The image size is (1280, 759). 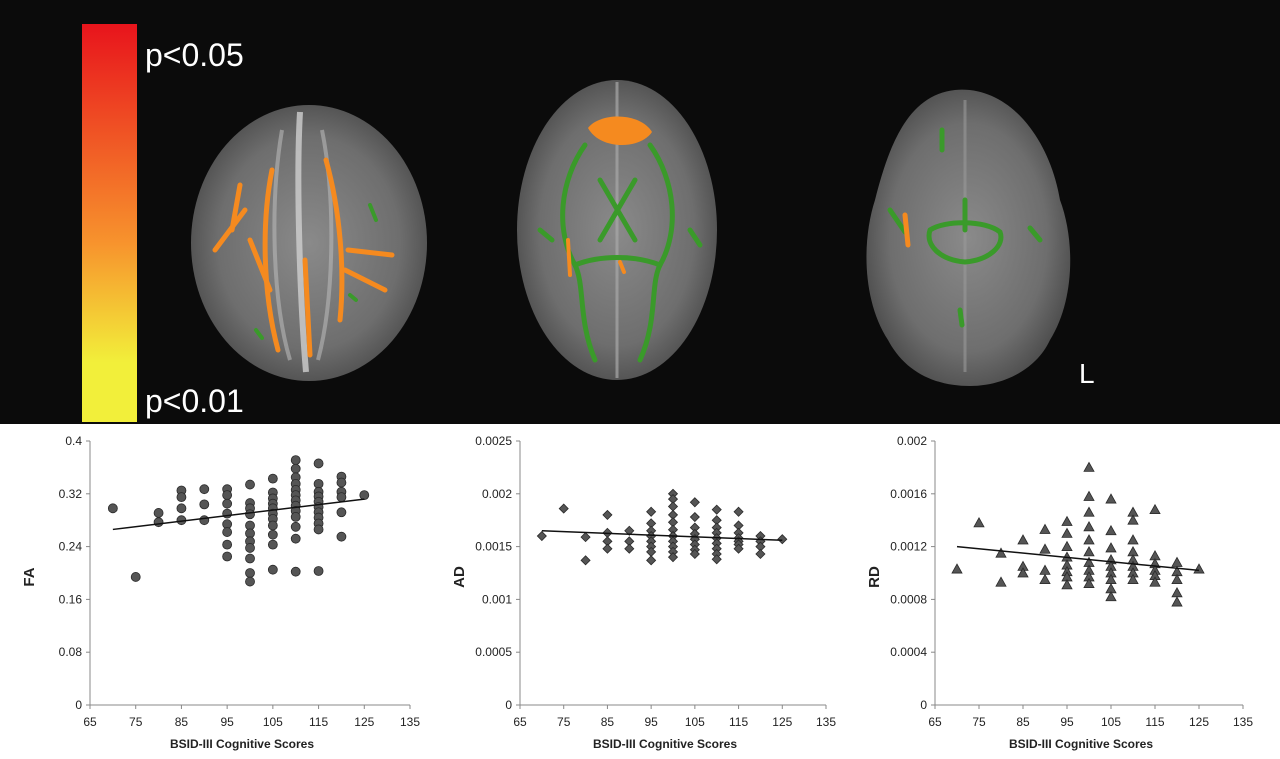 What do you see at coordinates (73, 441) in the screenshot?
I see `y-tick-label: 0.4` at bounding box center [73, 441].